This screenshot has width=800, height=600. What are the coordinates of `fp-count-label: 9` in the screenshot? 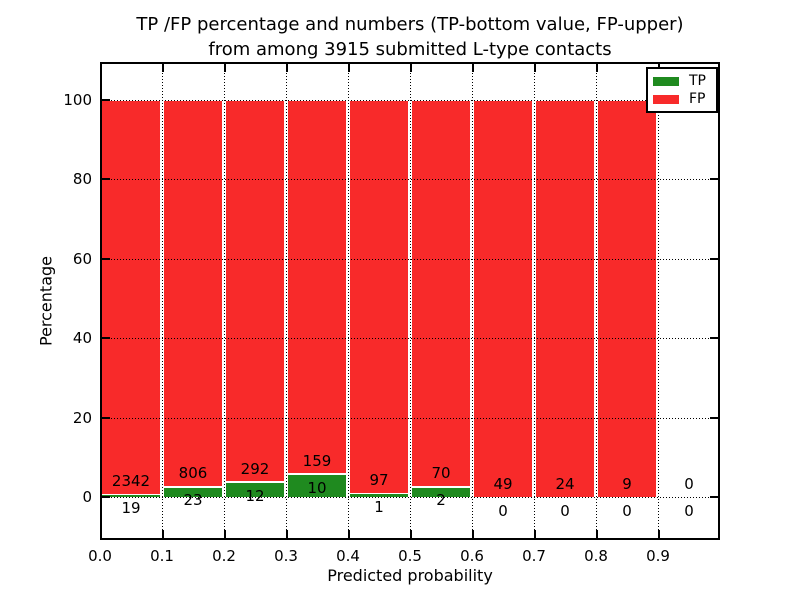 It's located at (627, 484).